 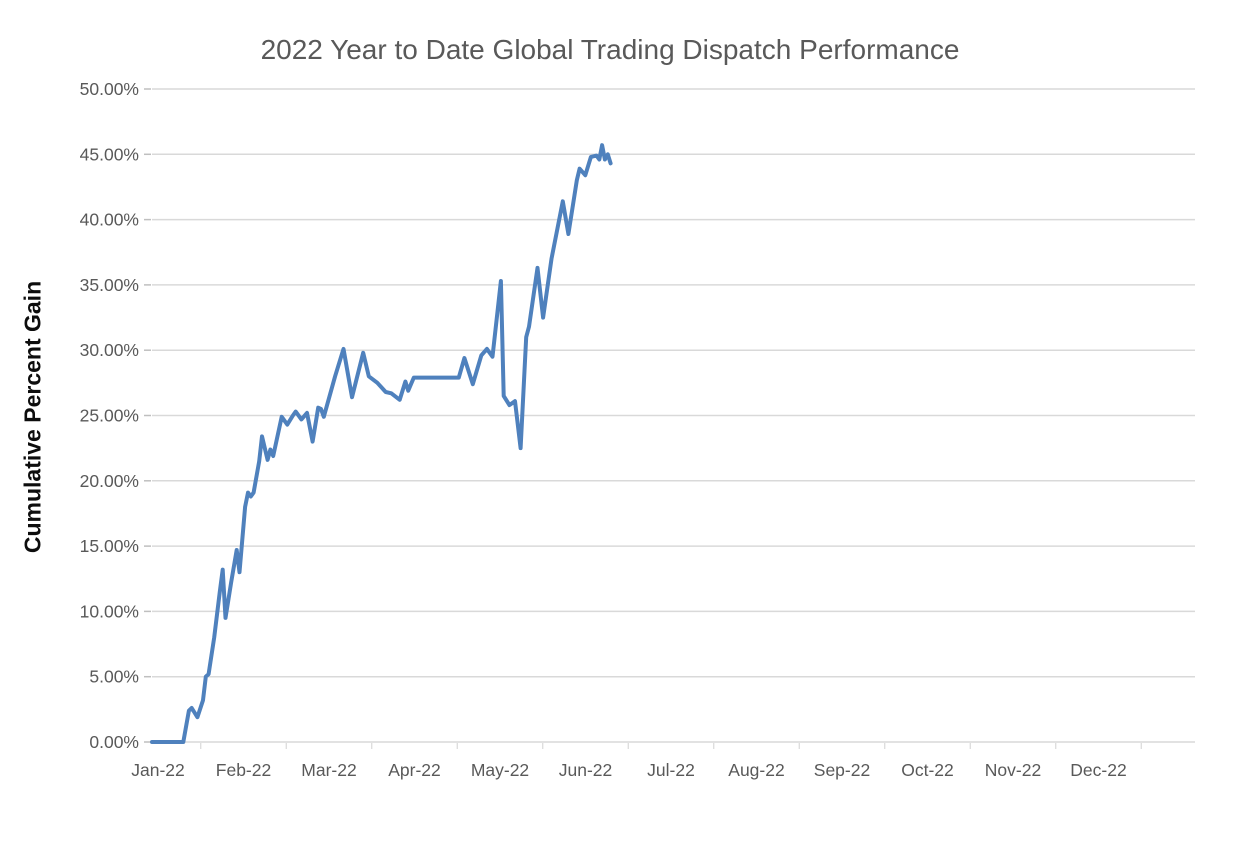 I want to click on x-tick-label: Jul-22, so click(x=671, y=770).